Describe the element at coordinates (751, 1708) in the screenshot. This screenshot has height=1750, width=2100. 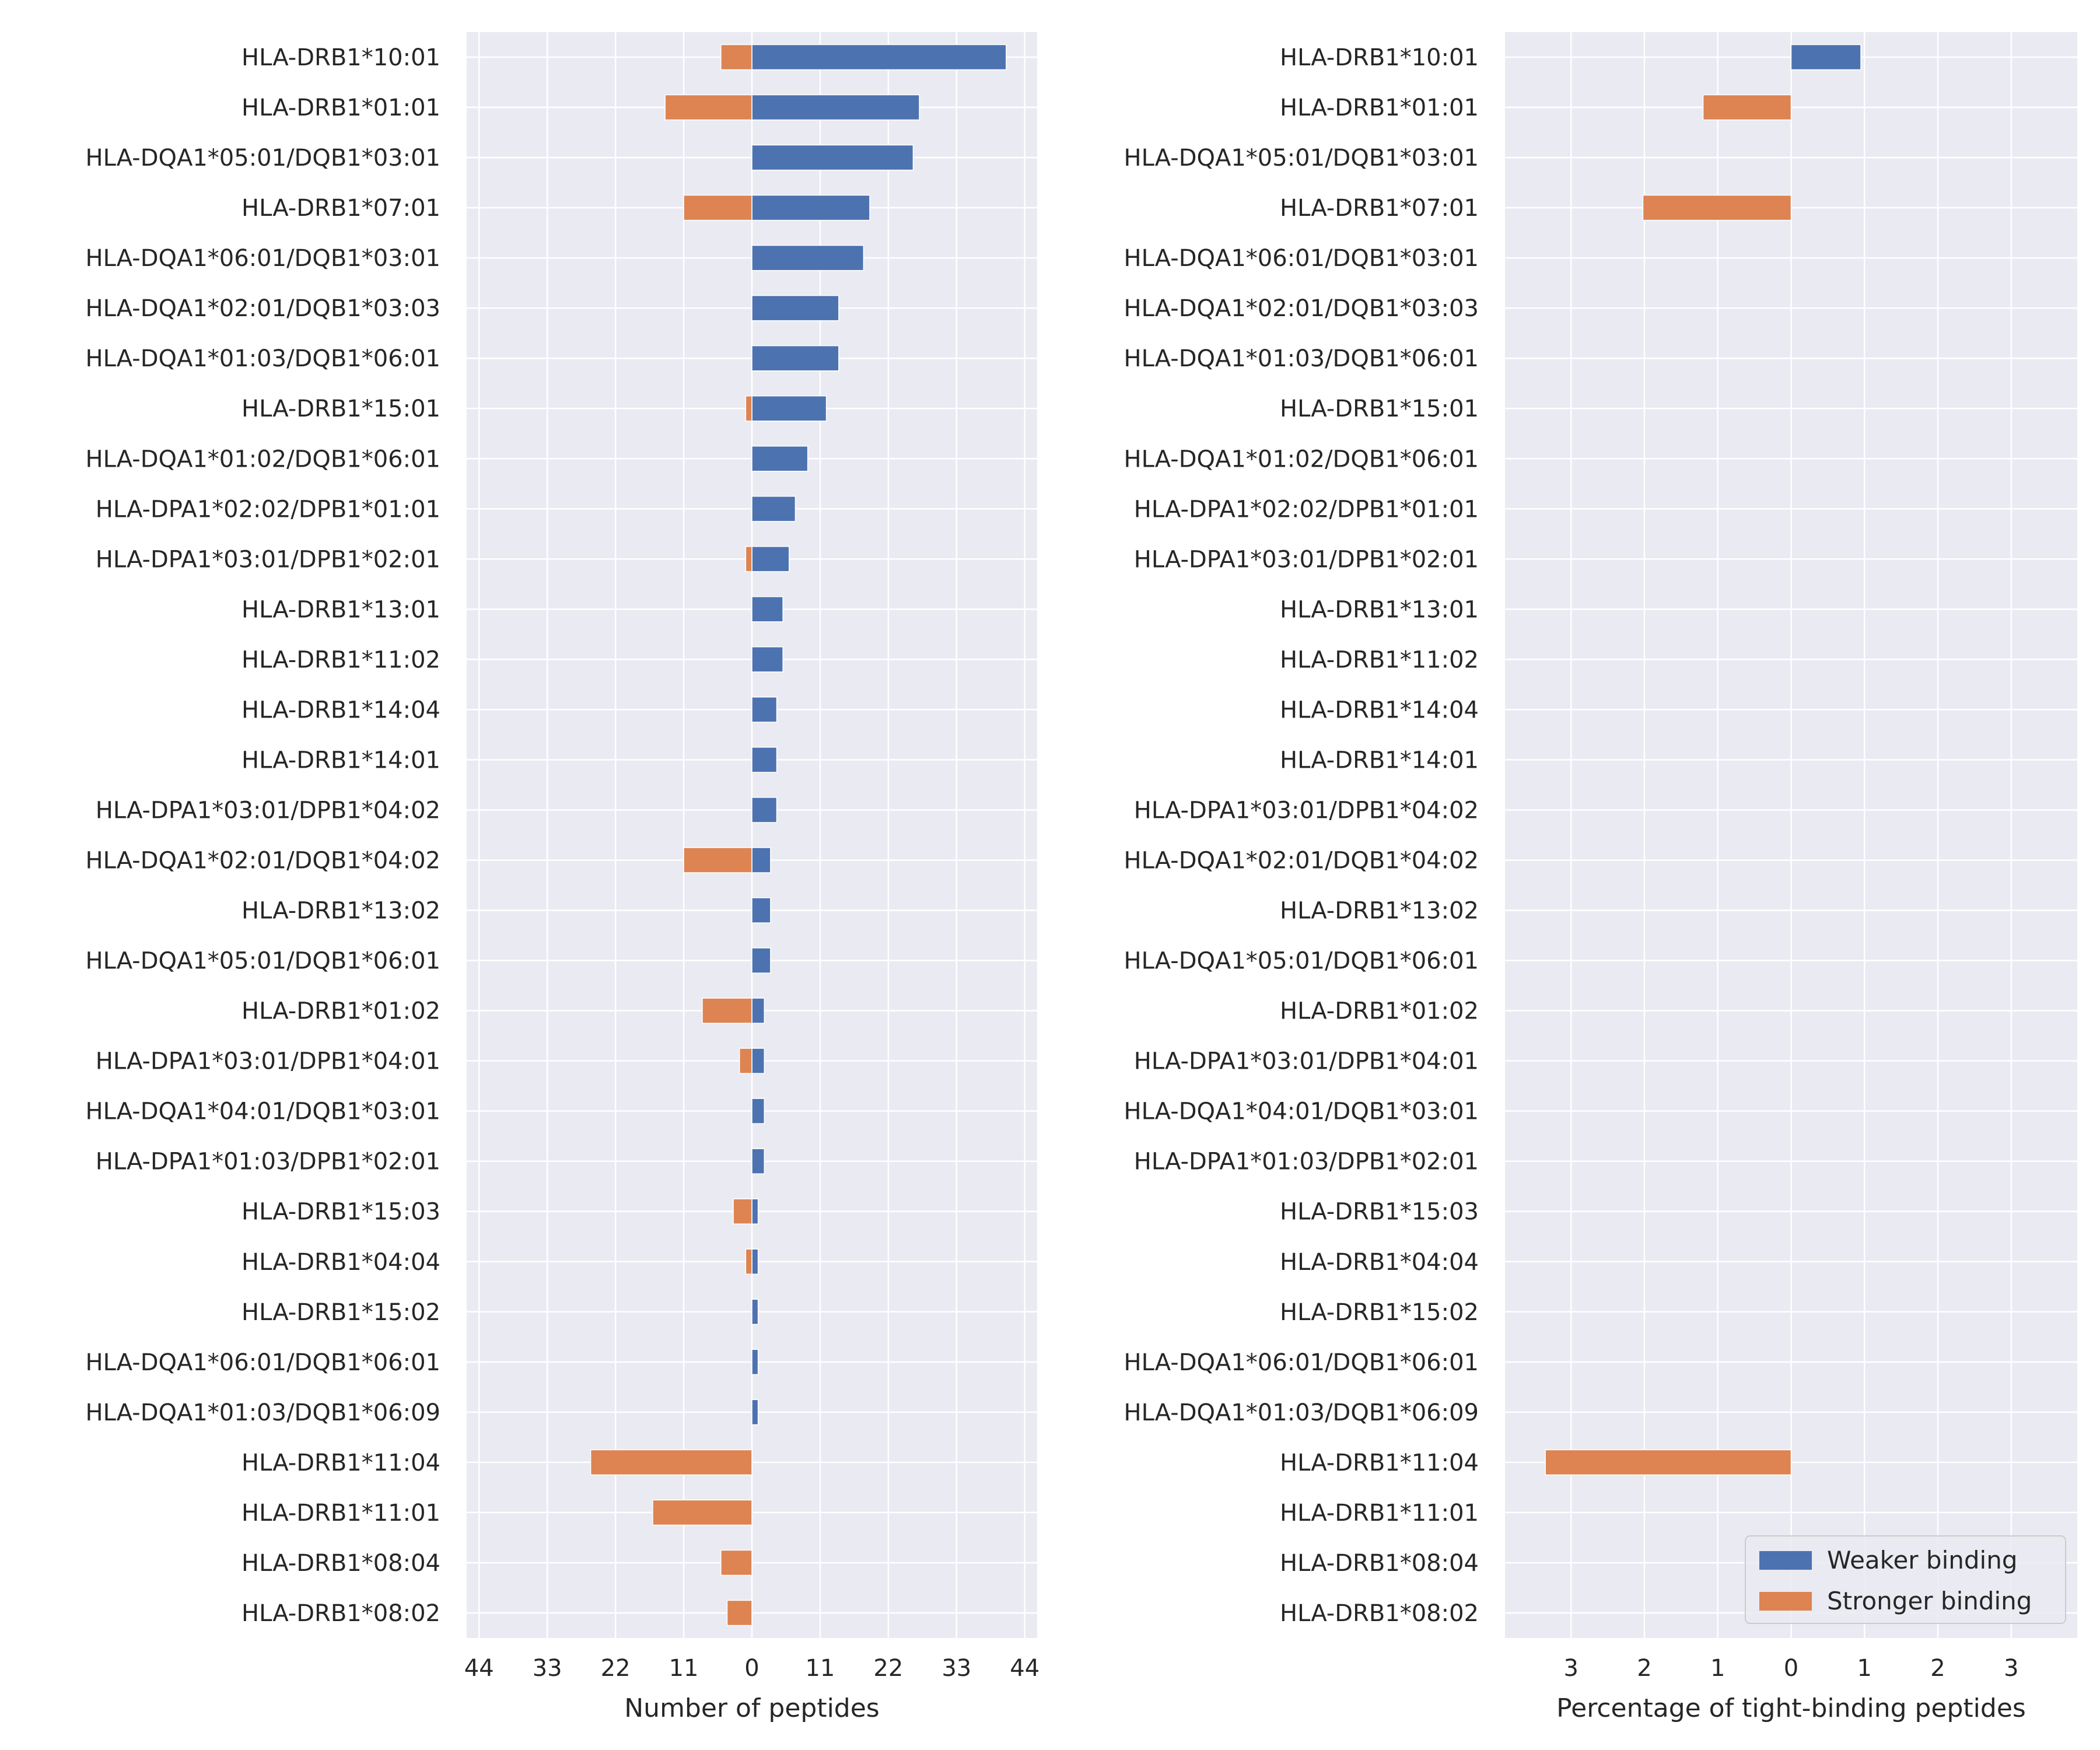
I see `x-axis-label: Number of peptides` at that location.